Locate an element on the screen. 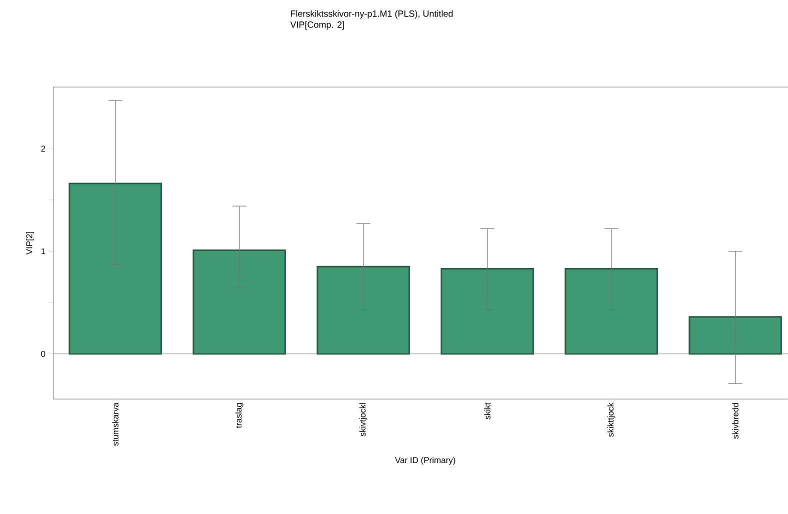 This screenshot has width=788, height=514. y-tick-label: 2 is located at coordinates (43, 149).